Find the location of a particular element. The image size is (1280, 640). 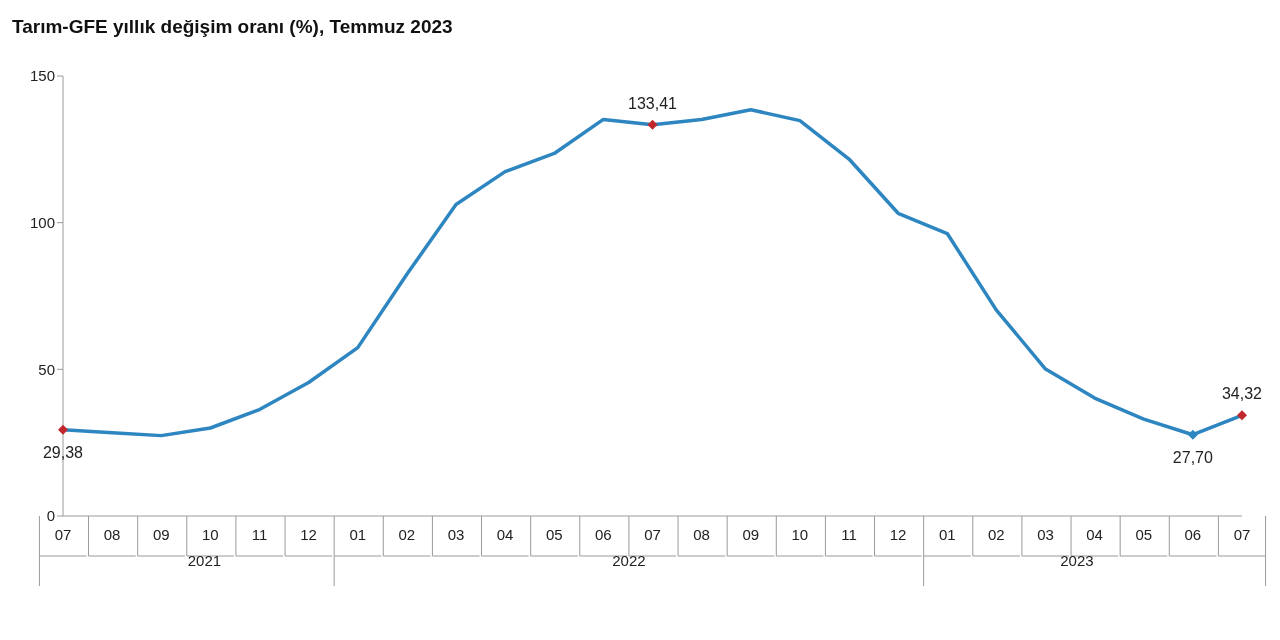

y-tick-label: 150 is located at coordinates (42, 76).